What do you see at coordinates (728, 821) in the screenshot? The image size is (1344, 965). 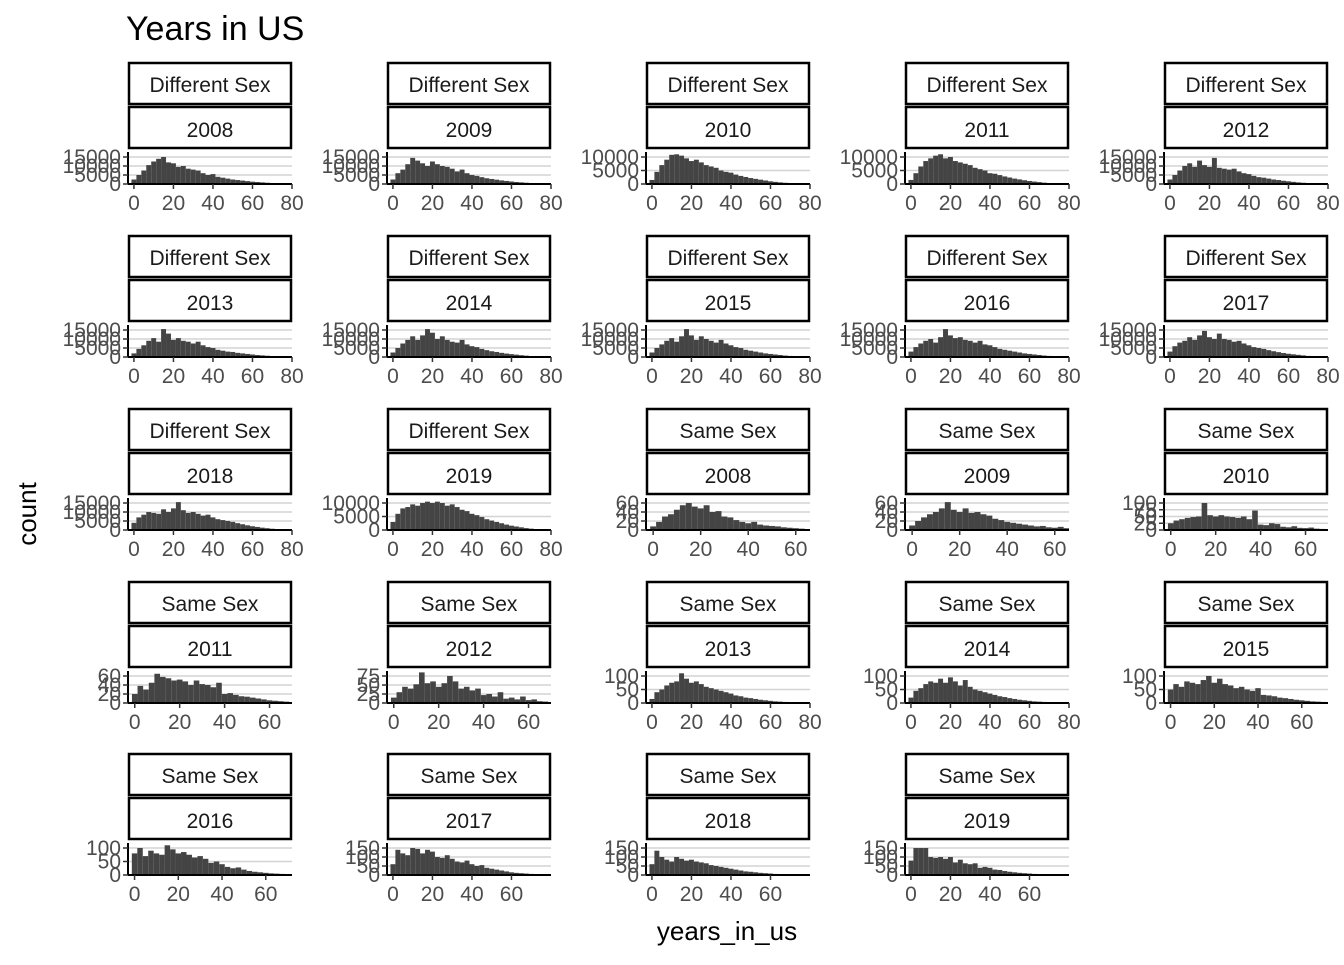 I see `facet-strip-year-label: 2018` at bounding box center [728, 821].